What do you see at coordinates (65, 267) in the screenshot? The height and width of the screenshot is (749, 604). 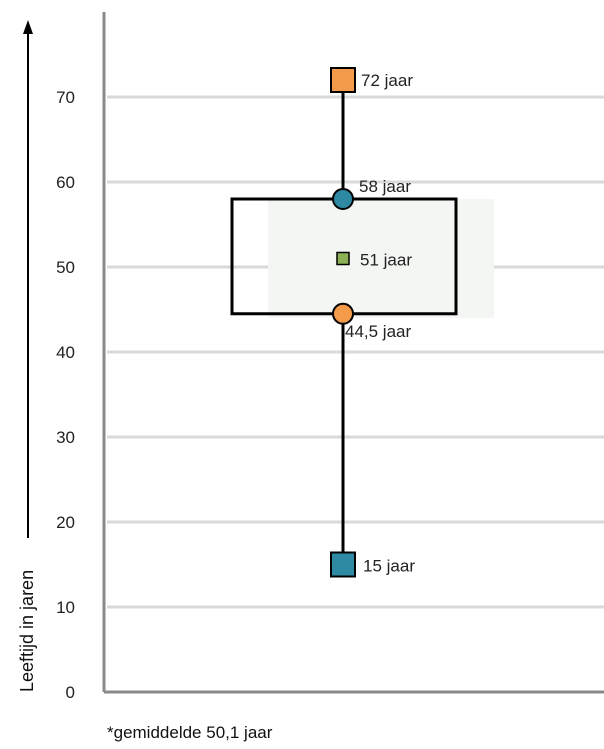 I see `y-tick-label: 50` at bounding box center [65, 267].